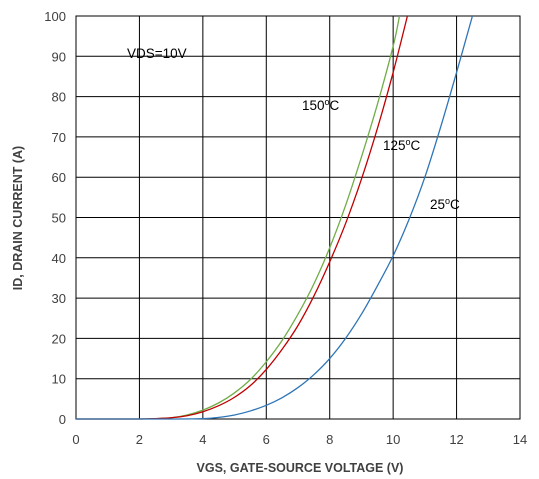 The image size is (539, 479). I want to click on x-tick-label-12: 12, so click(456, 439).